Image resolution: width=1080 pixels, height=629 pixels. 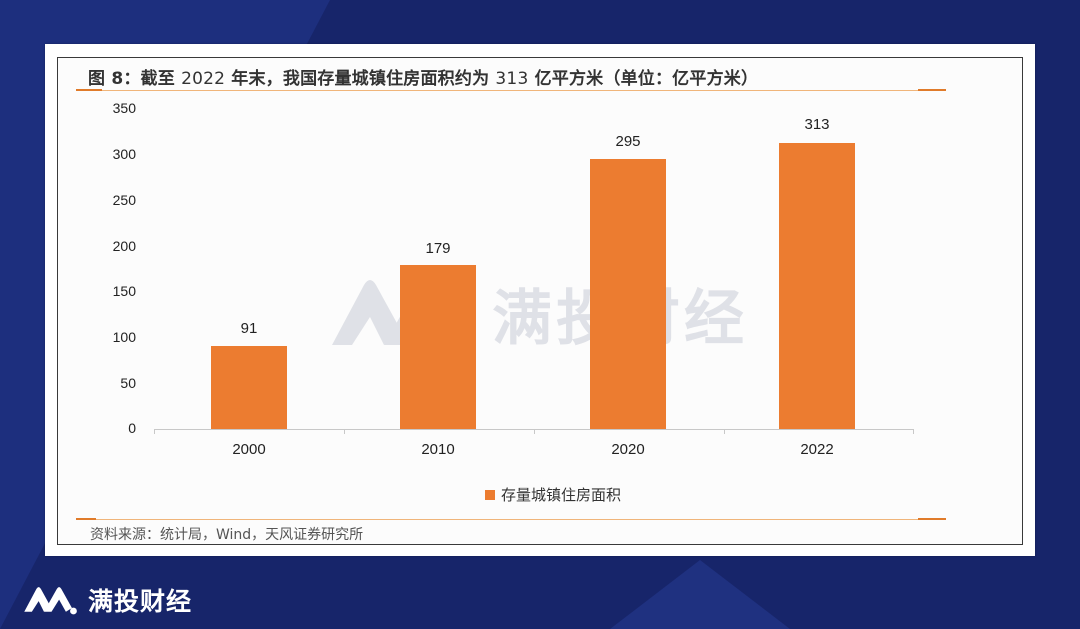 What do you see at coordinates (817, 124) in the screenshot?
I see `bar-value-label: 313` at bounding box center [817, 124].